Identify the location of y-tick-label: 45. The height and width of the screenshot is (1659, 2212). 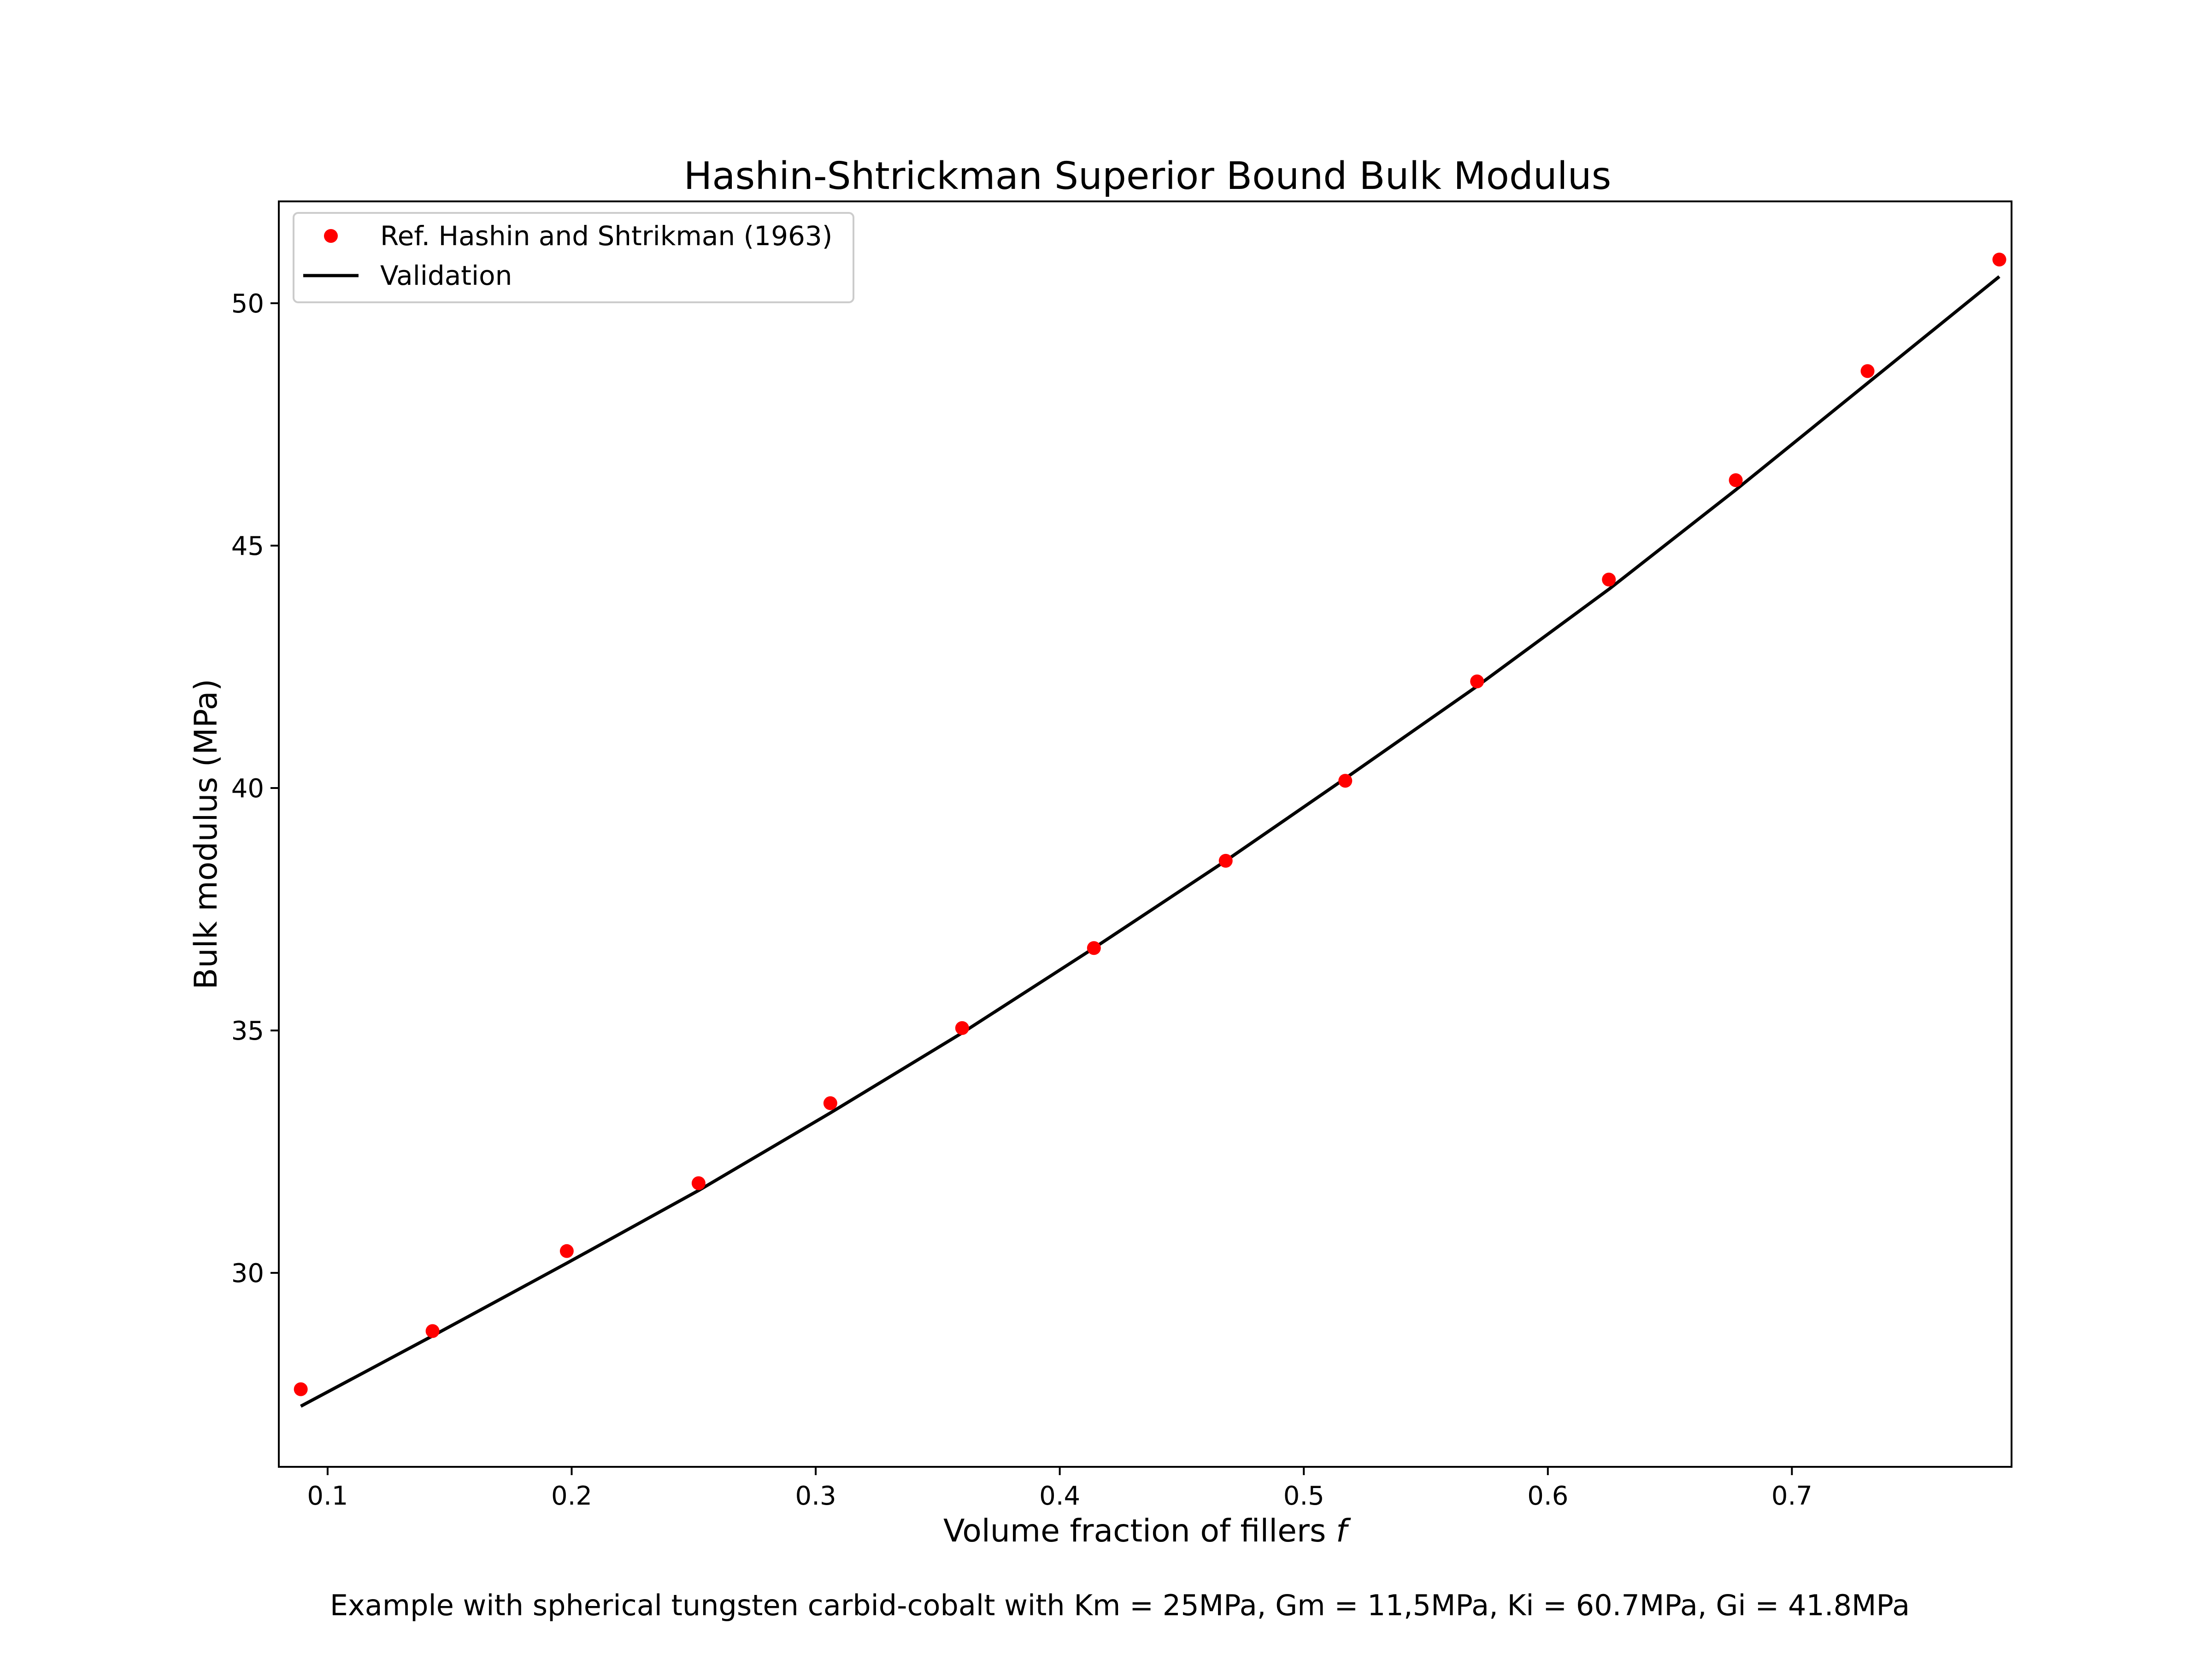
(247, 546).